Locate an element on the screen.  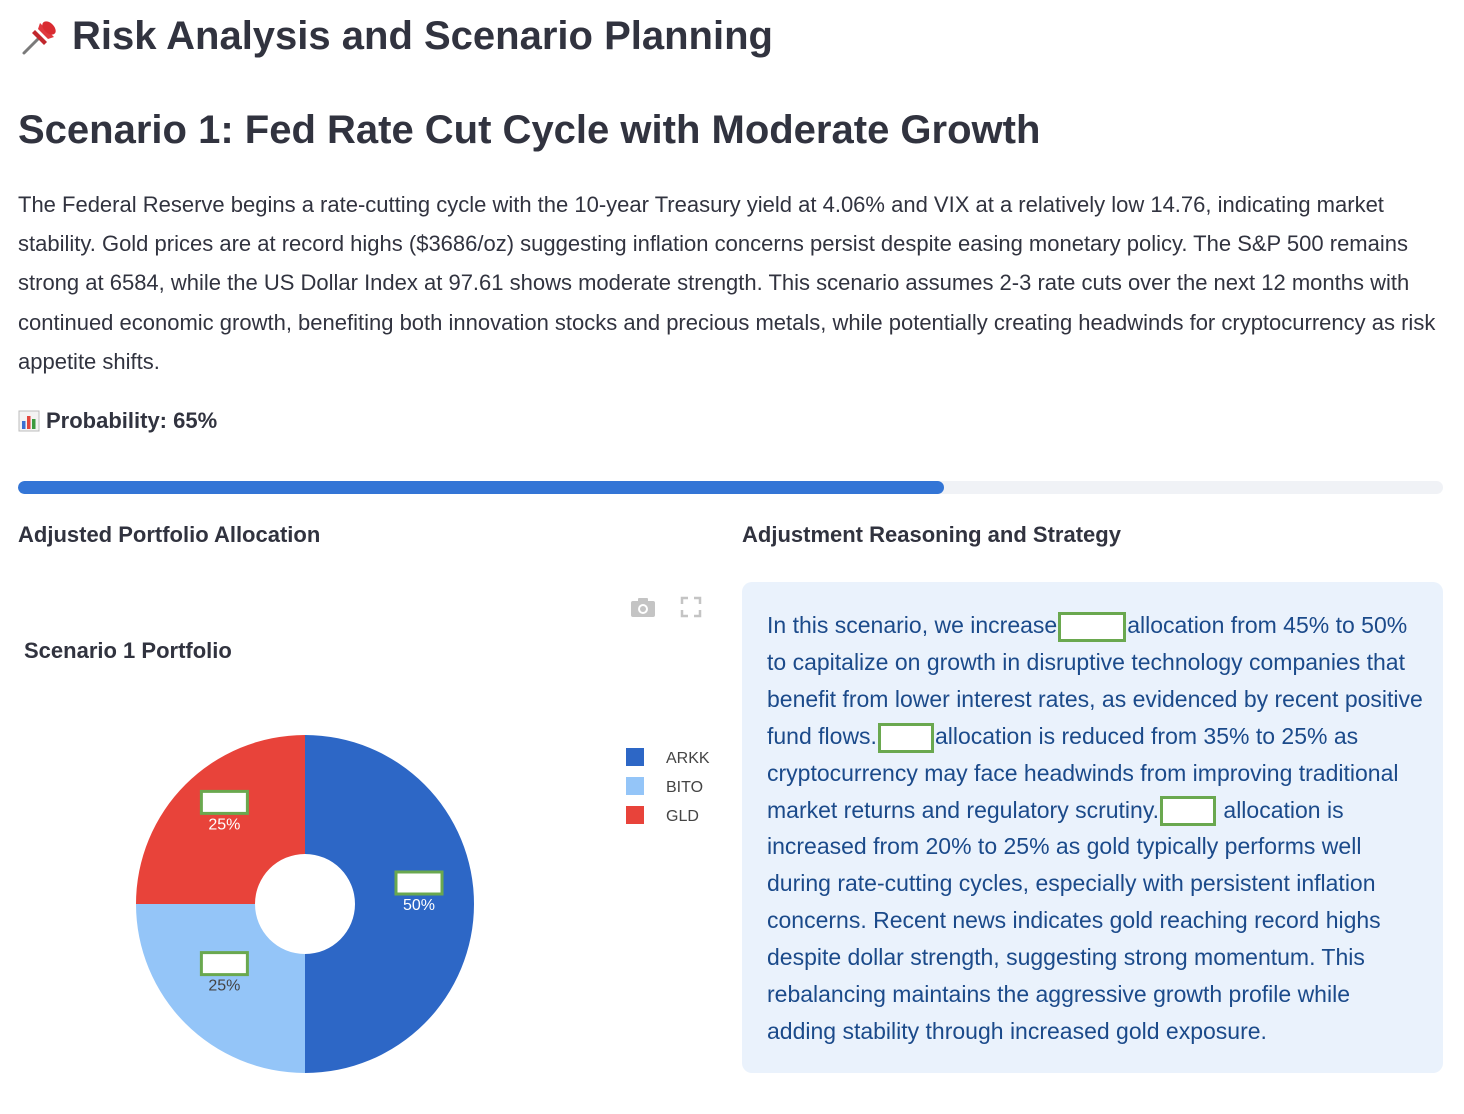
strategy-part-1: In this scenario, we increase is located at coordinates (912, 625).